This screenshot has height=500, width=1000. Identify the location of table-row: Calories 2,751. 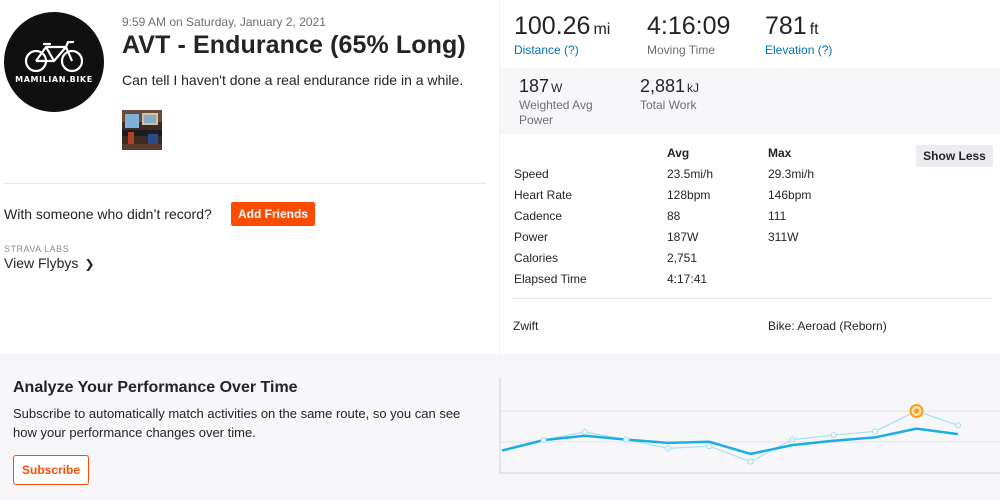
(749, 261).